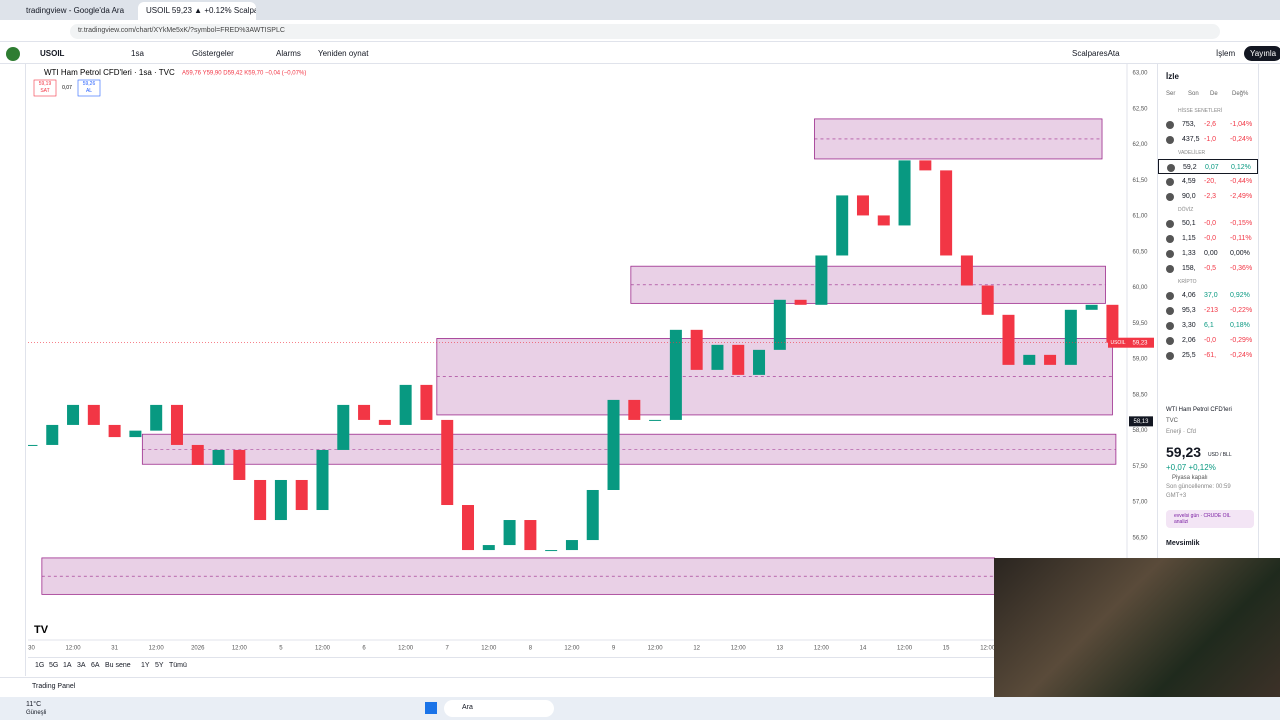  What do you see at coordinates (45, 88) in the screenshot?
I see `sell-button` at bounding box center [45, 88].